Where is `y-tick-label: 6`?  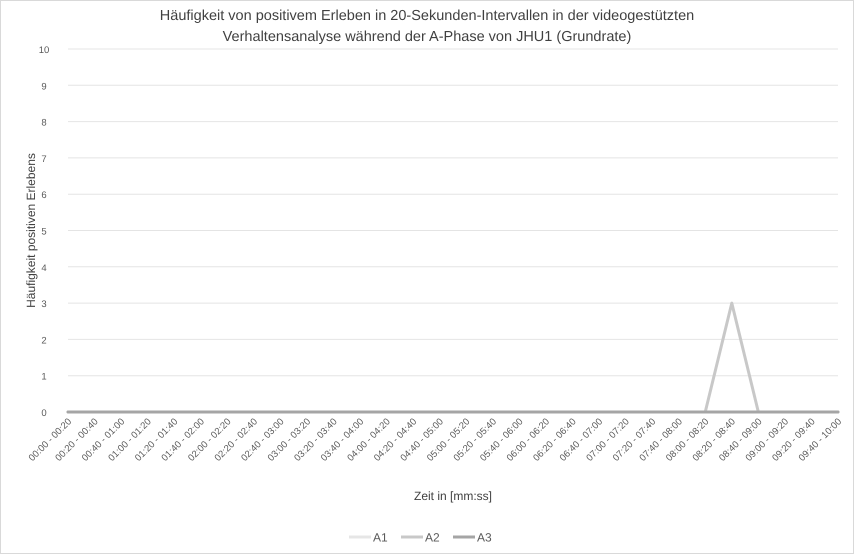
y-tick-label: 6 is located at coordinates (44, 196).